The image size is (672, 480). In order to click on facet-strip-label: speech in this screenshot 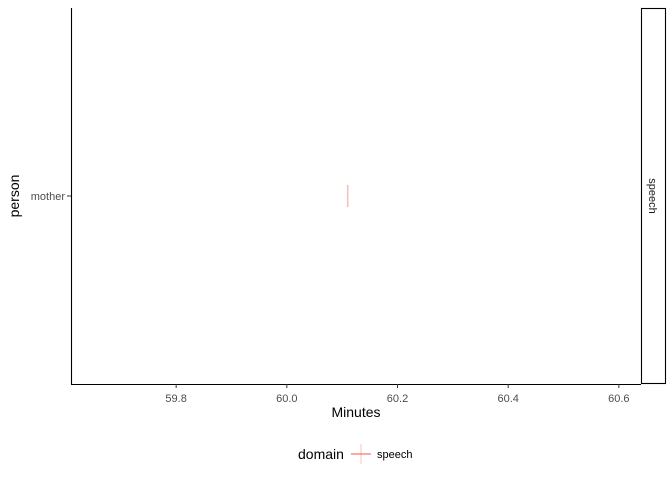, I will do `click(652, 195)`.